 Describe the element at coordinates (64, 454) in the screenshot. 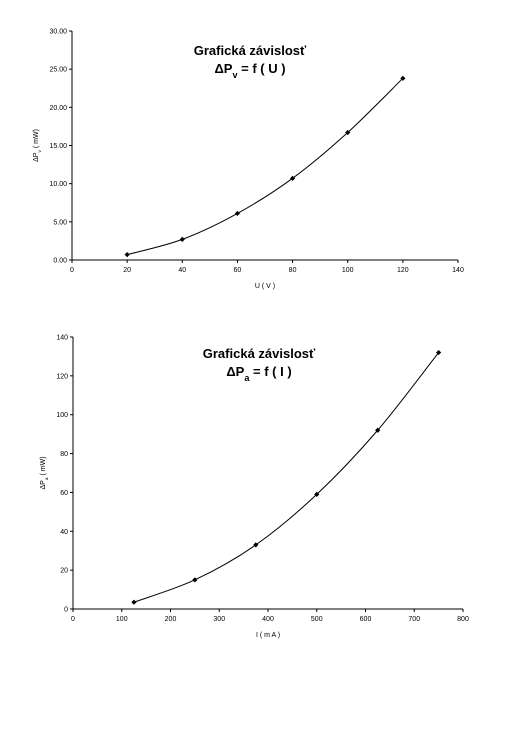

I see `y-tick-label: 80` at that location.